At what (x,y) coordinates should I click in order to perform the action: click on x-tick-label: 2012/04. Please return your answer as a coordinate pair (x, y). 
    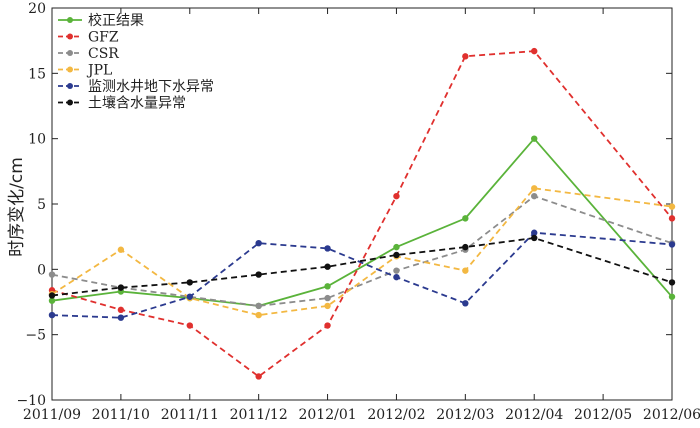
    Looking at the image, I should click on (534, 415).